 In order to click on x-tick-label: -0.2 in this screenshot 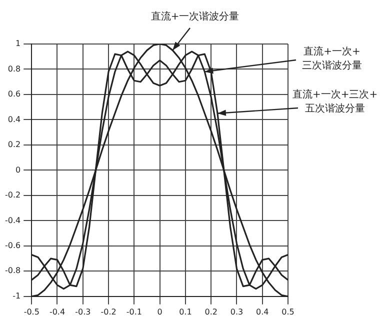, I will do `click(108, 311)`.